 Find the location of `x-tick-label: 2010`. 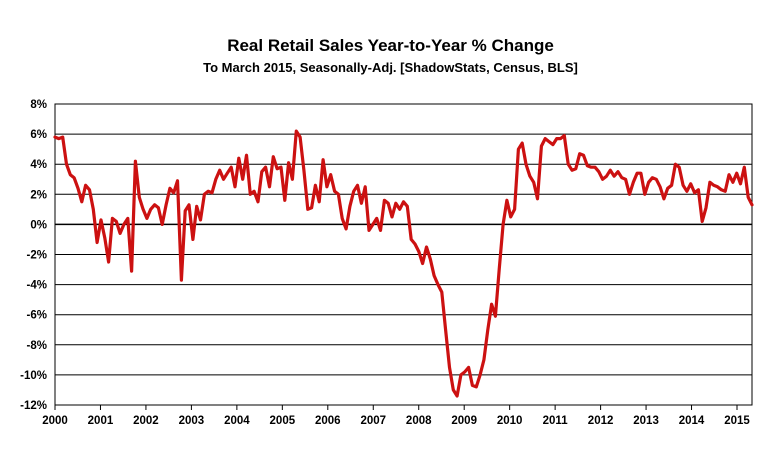

x-tick-label: 2010 is located at coordinates (510, 421).